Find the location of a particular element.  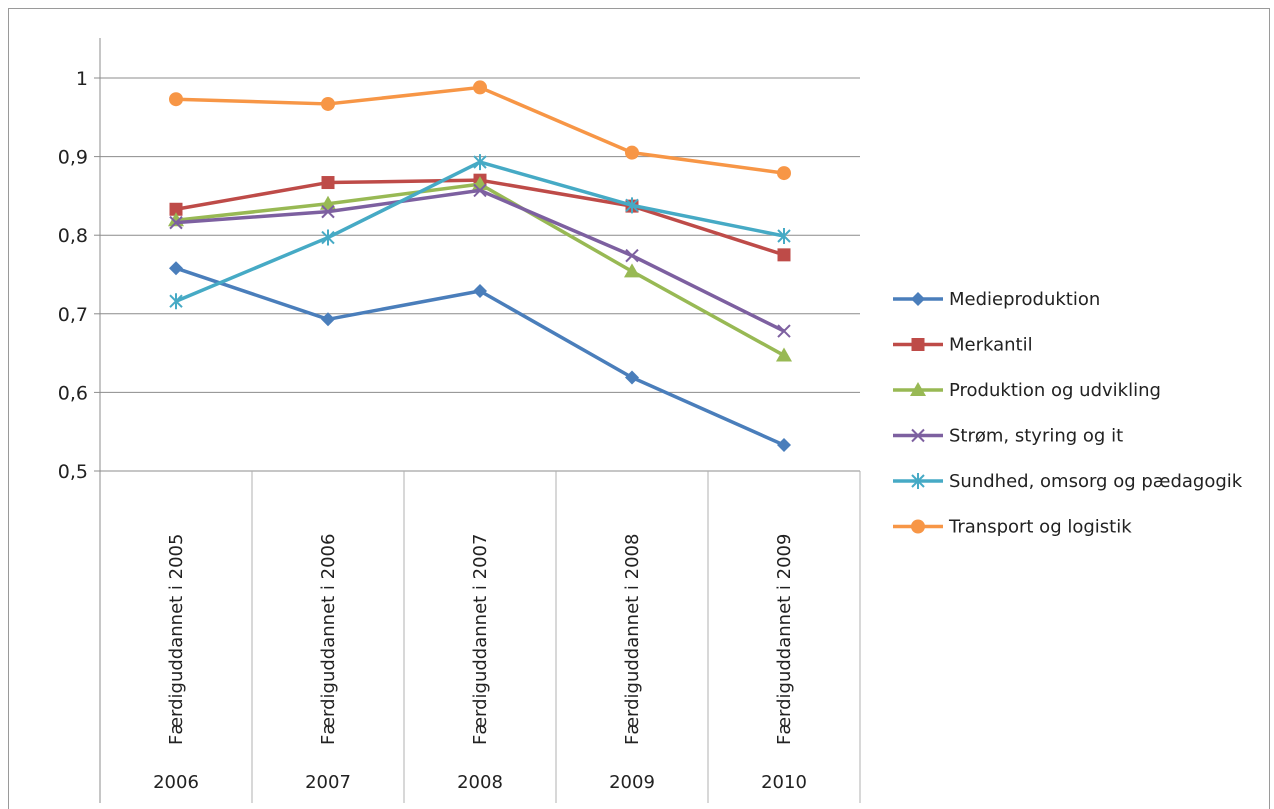

legend-label: Medieproduktion is located at coordinates (1024, 299).